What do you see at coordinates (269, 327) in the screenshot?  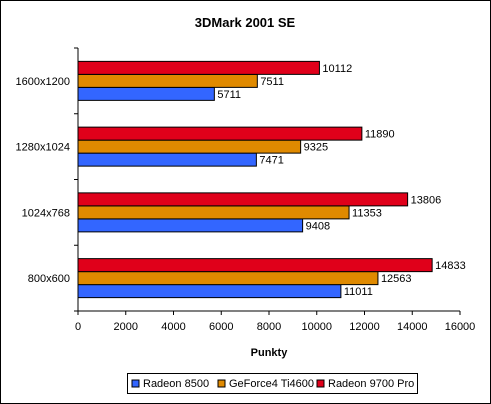 I see `x-tick-label: 8000` at bounding box center [269, 327].